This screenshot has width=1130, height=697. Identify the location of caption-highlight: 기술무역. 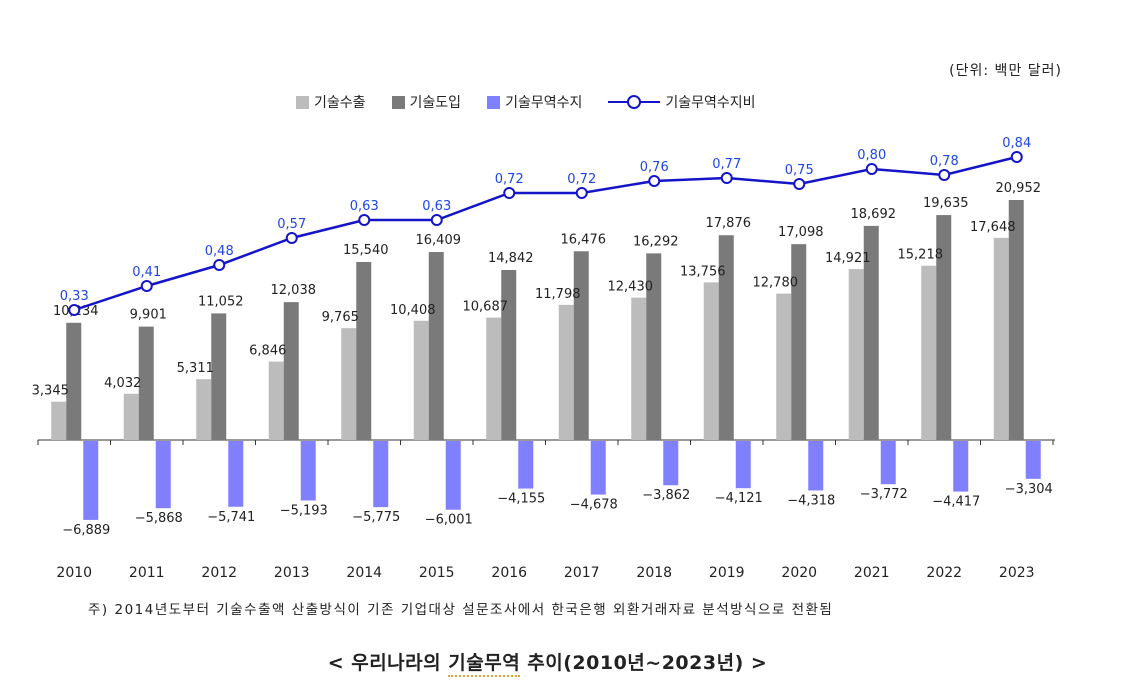
(484, 664).